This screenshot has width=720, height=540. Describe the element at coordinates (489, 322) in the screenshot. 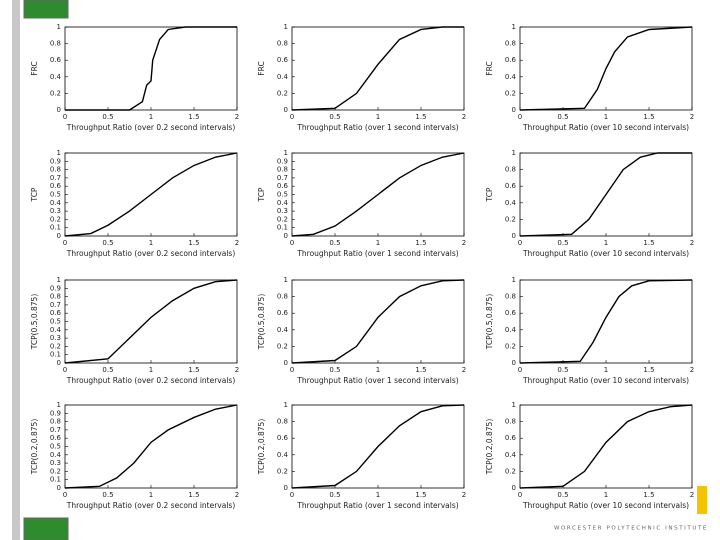

I see `y-axis-label: TCP(0.5,0.875)` at that location.